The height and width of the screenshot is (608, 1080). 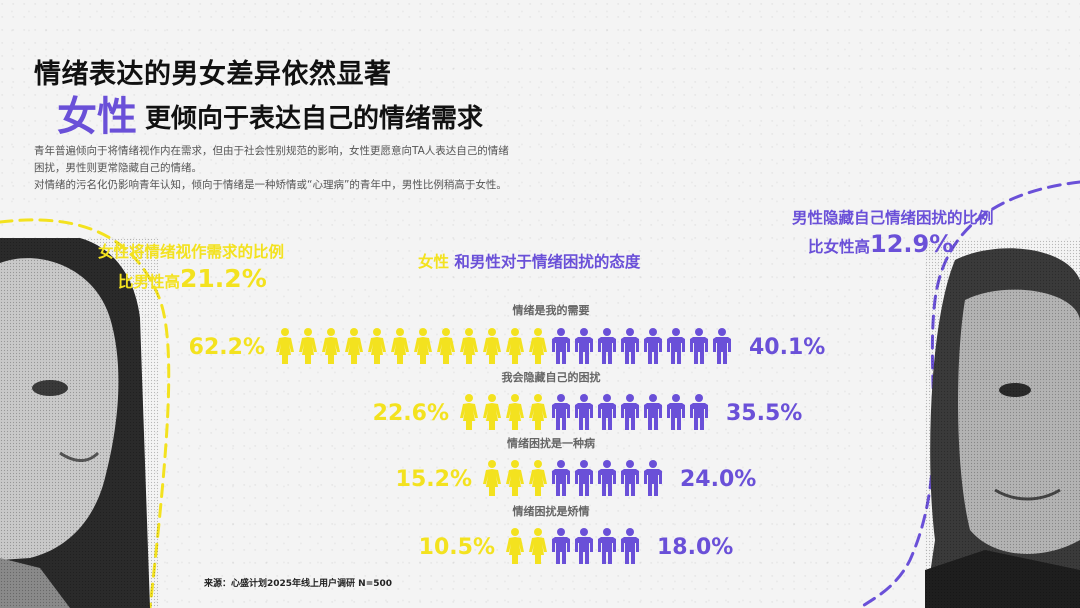 I want to click on male-value-label: 40.1%, so click(x=787, y=347).